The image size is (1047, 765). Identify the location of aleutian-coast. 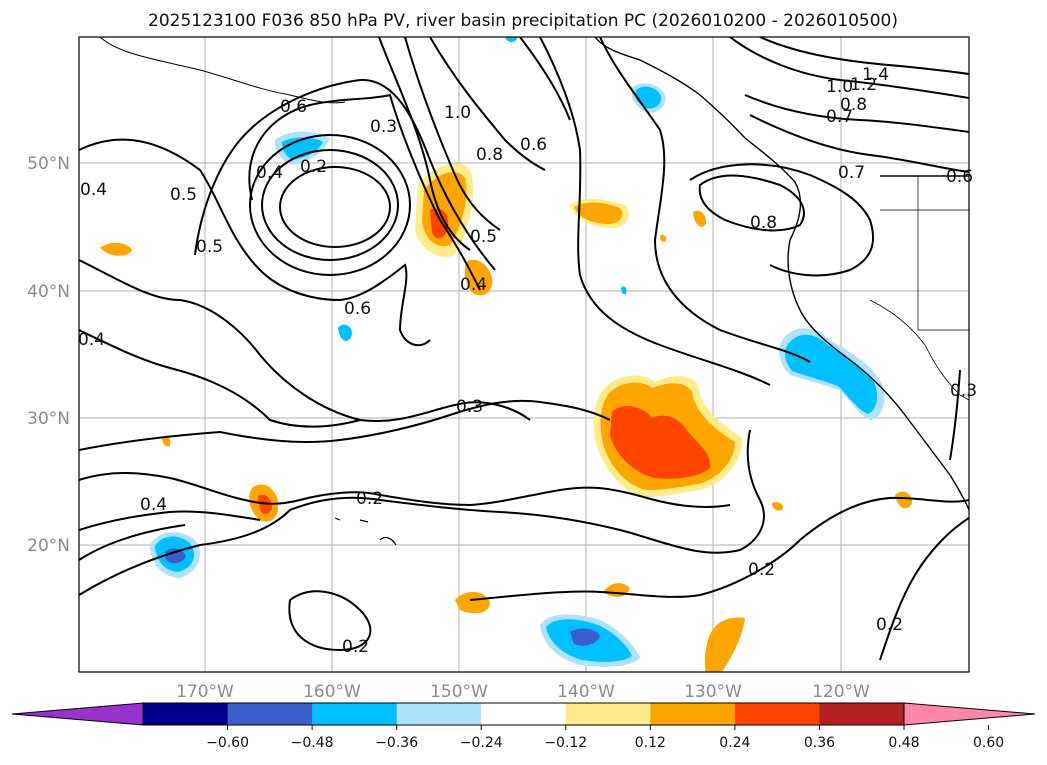
(222, 70).